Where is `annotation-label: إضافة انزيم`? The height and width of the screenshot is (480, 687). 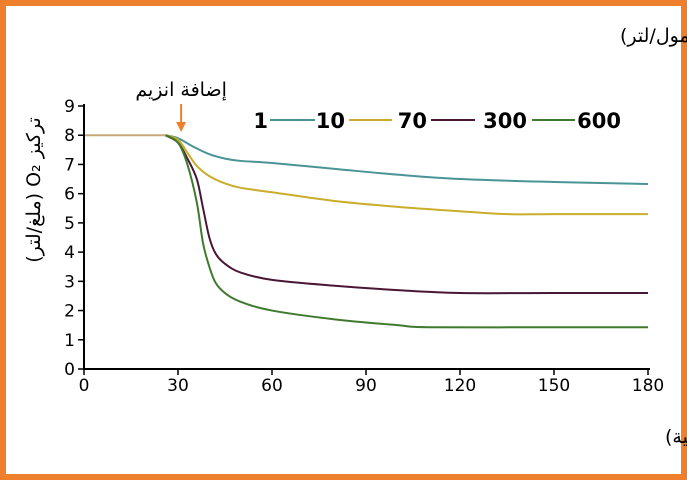
annotation-label: إضافة انزيم is located at coordinates (181, 90).